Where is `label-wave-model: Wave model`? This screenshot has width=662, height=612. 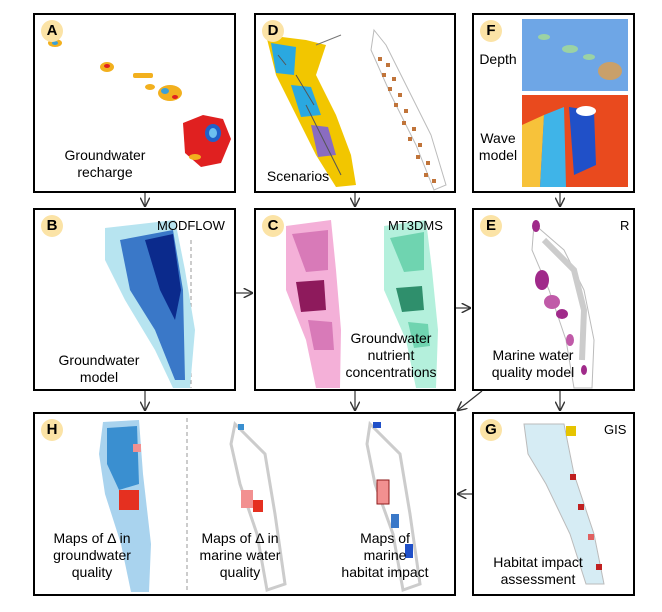
label-wave-model: Wave model is located at coordinates (498, 146).